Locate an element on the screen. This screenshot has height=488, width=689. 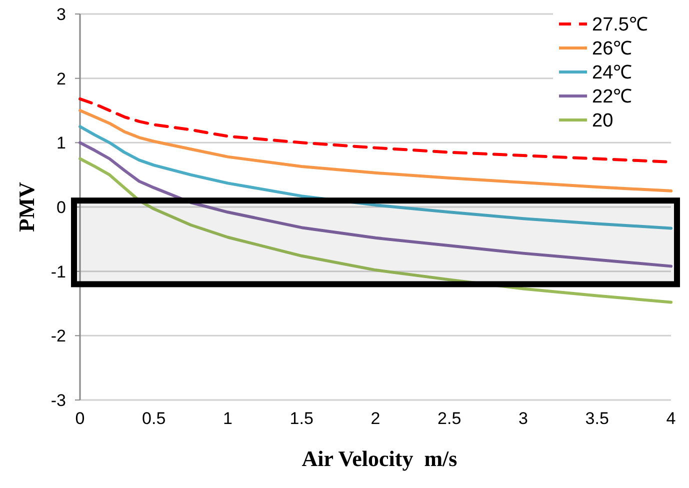
legend-label: 26℃ is located at coordinates (612, 49).